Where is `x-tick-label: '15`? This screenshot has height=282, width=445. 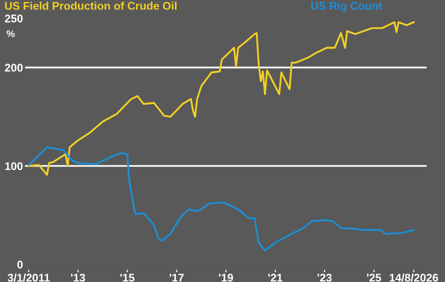 x-tick-label: '15 is located at coordinates (127, 278).